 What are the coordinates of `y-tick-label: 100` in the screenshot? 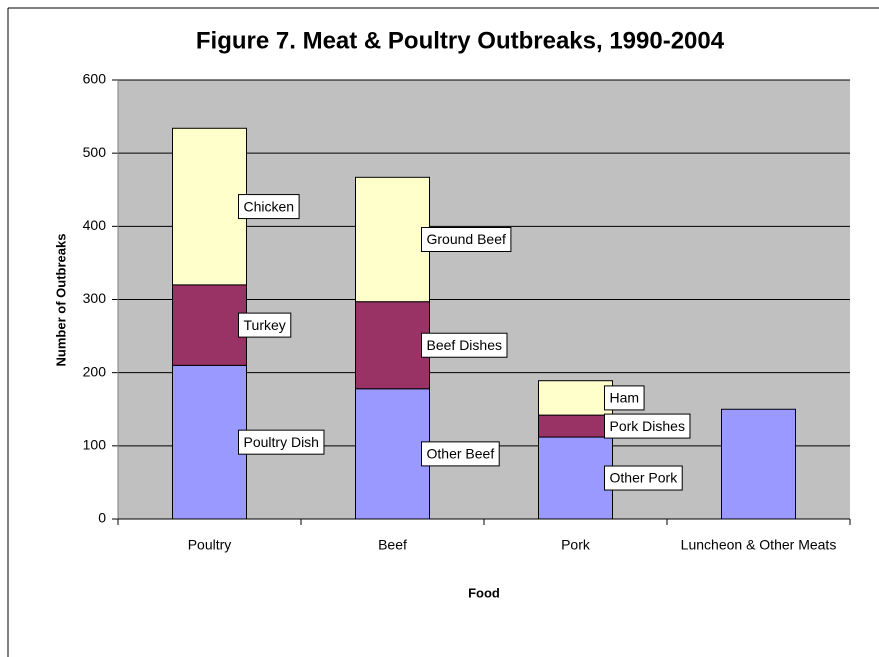 It's located at (95, 445).